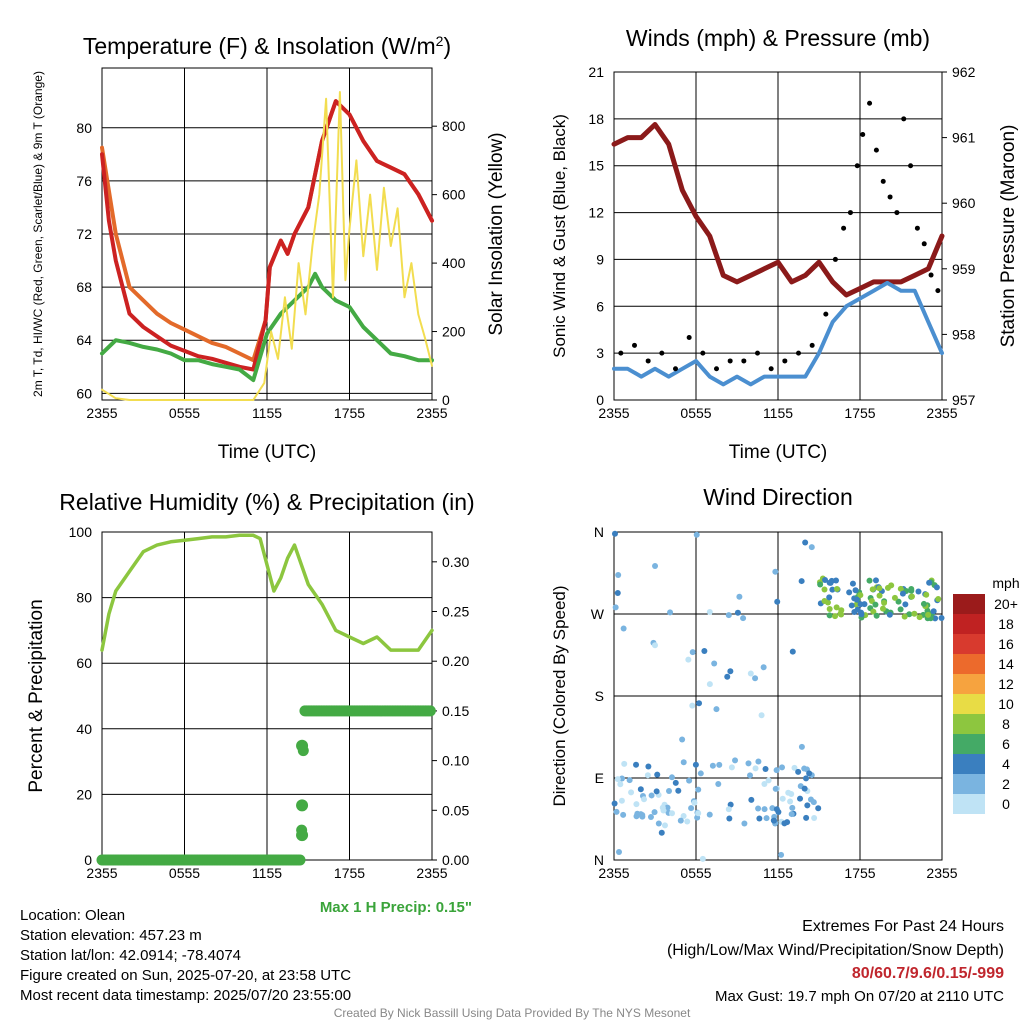  Describe the element at coordinates (927, 973) in the screenshot. I see `extremes-values: 80/60.7/9.6/0.15/-999` at that location.